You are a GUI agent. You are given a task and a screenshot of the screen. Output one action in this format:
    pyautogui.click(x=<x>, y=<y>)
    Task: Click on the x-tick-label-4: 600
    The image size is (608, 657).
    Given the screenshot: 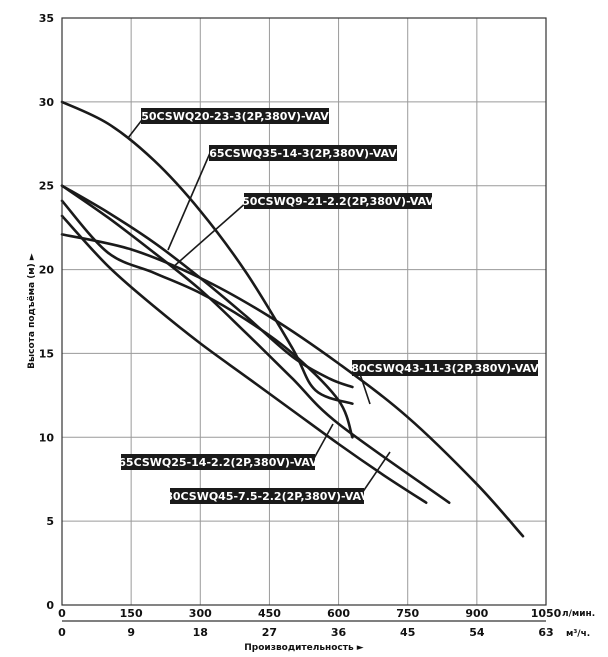 What is the action you would take?
    pyautogui.click(x=338, y=613)
    